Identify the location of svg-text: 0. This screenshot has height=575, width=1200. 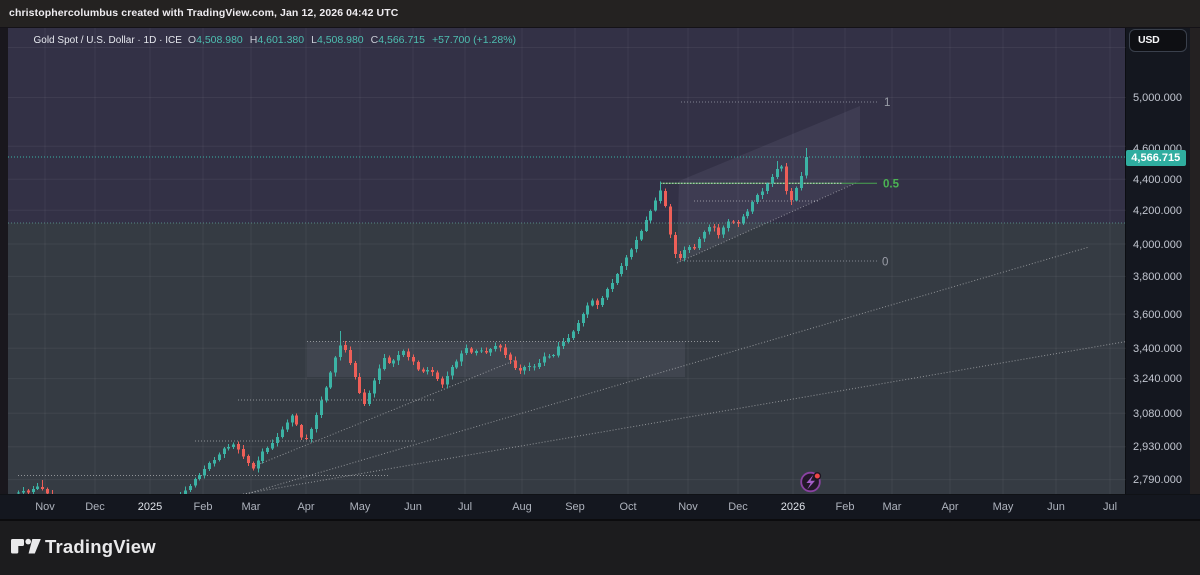
(885, 263).